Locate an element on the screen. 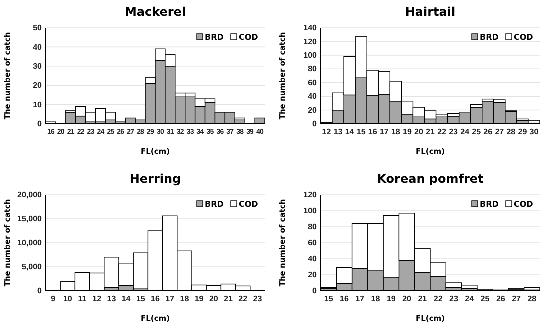  x-tick-label: 29 is located at coordinates (523, 132).